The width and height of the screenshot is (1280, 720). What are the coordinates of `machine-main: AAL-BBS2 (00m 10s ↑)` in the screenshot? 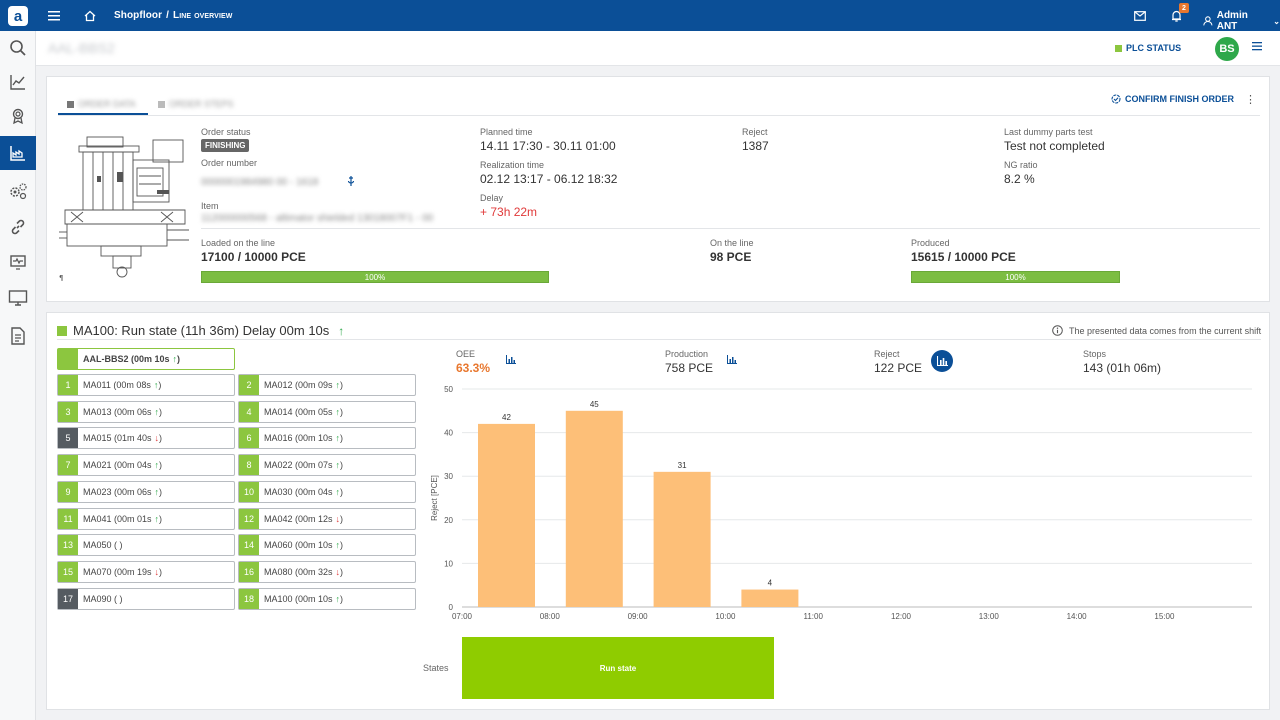 It's located at (146, 359).